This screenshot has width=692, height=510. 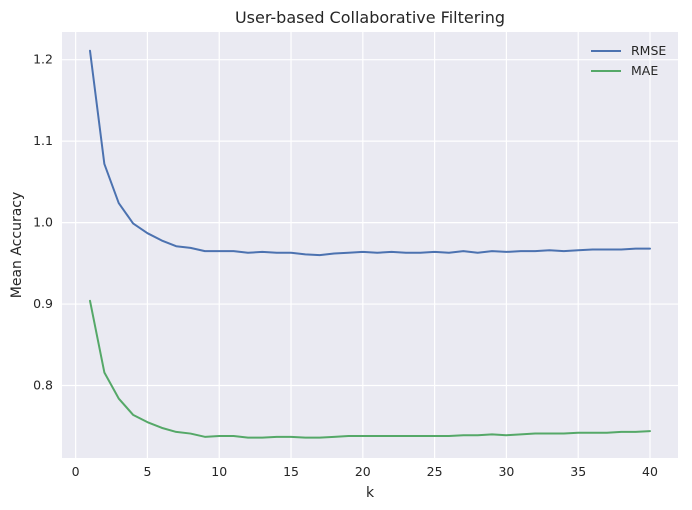 What do you see at coordinates (219, 471) in the screenshot?
I see `x-tick-label: 10` at bounding box center [219, 471].